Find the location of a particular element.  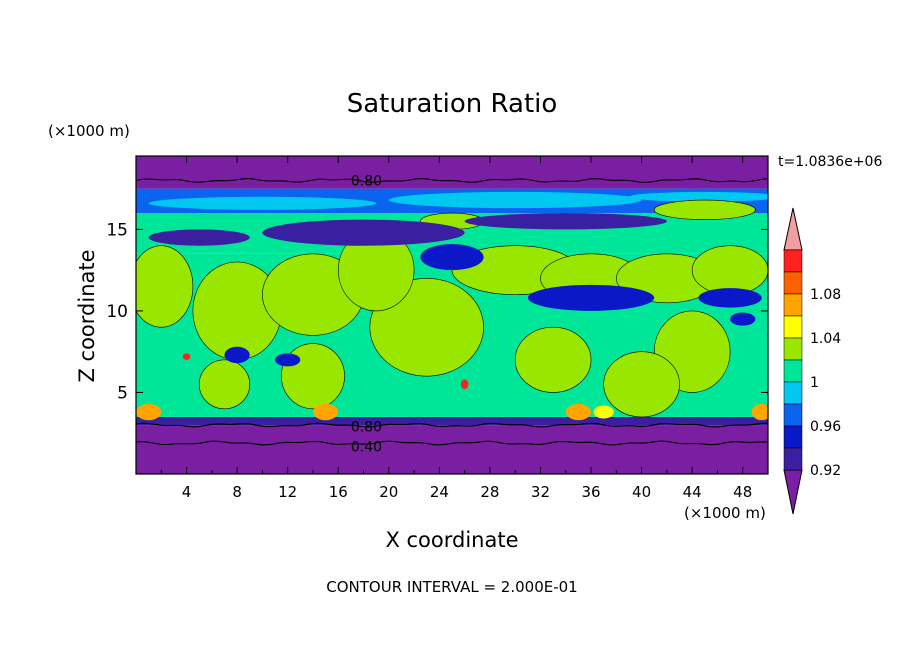

colorbar-label-2: 1 is located at coordinates (814, 383).